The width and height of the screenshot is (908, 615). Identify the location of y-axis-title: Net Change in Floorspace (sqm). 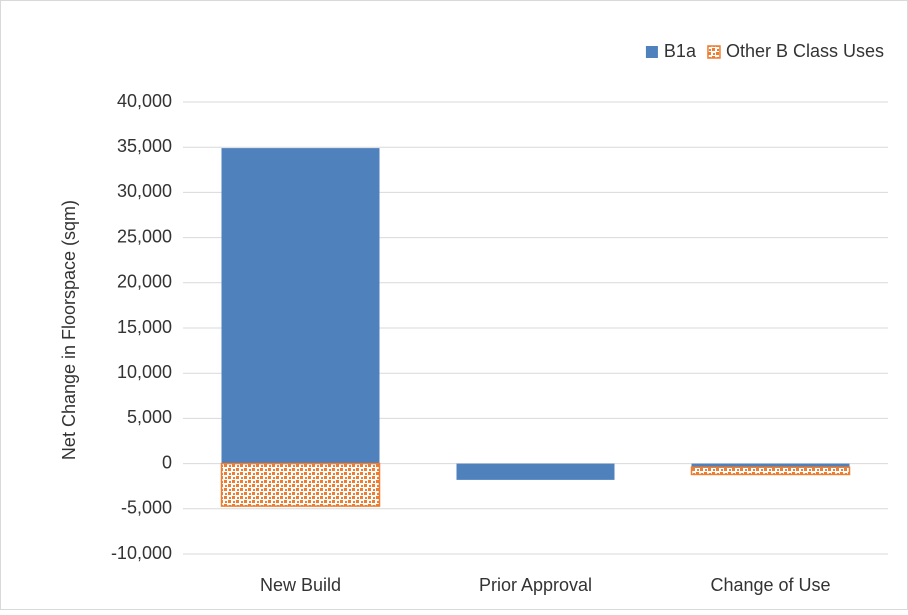
(69, 330).